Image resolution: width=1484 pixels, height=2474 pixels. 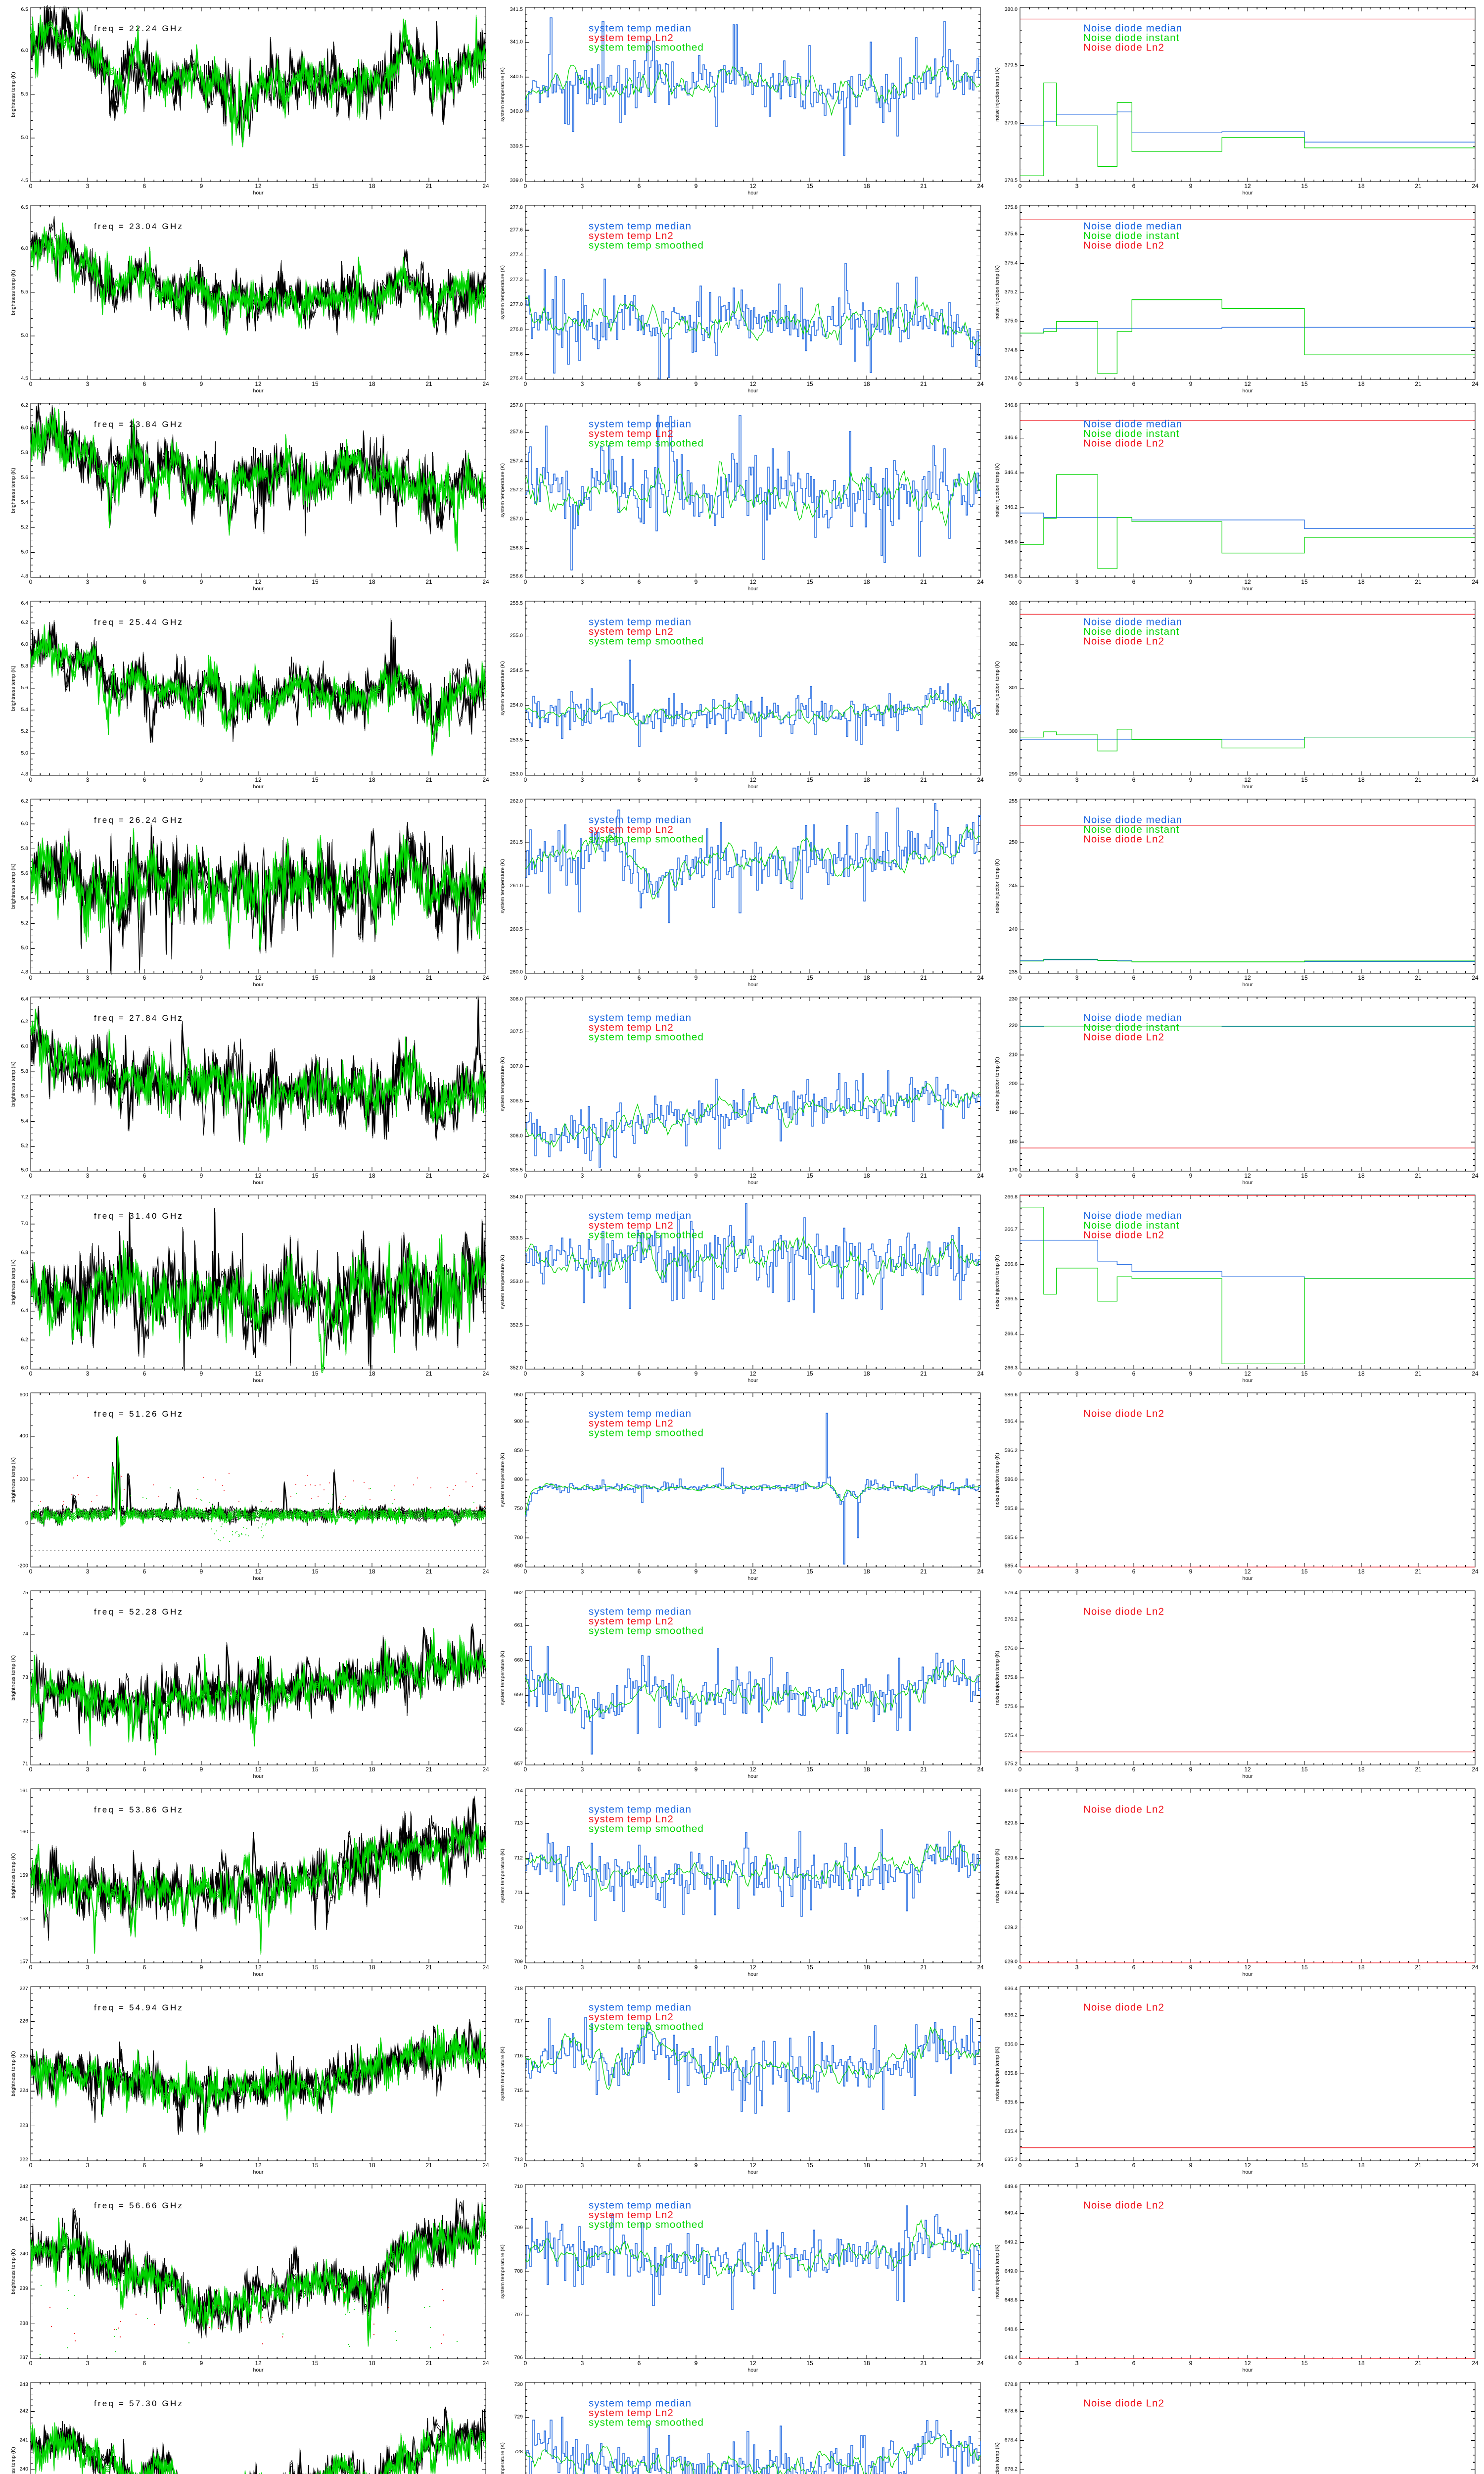 What do you see at coordinates (139, 29) in the screenshot?
I see `svg-text: freq = 22.24 GHz` at bounding box center [139, 29].